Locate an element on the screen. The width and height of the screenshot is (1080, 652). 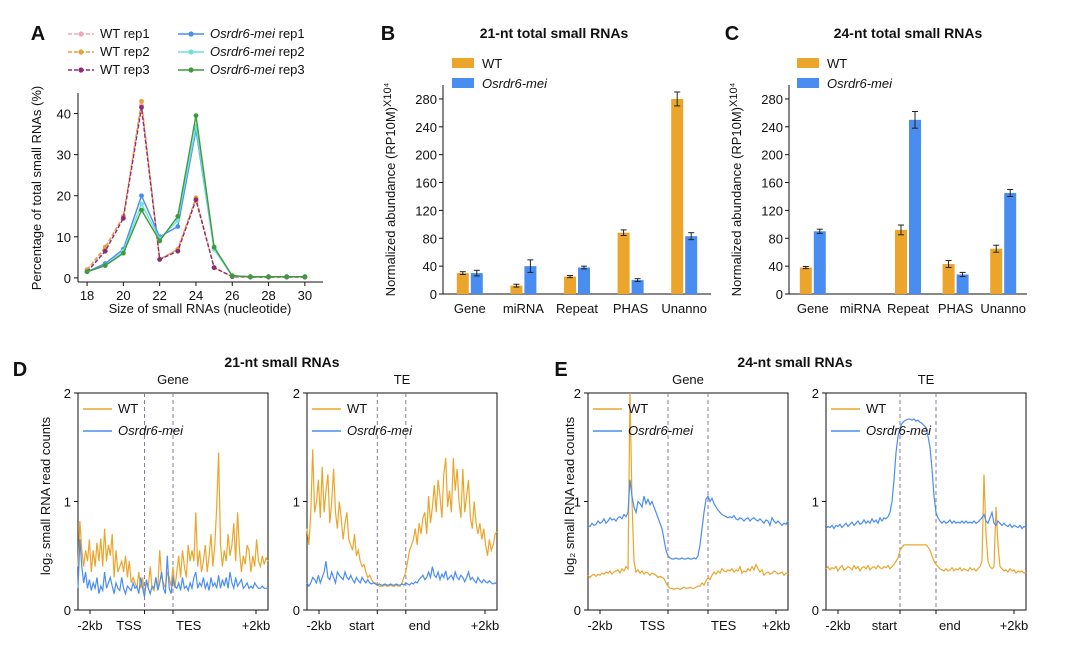
y-axis-label: Percentage of total small RNAs (%) is located at coordinates (36, 188).